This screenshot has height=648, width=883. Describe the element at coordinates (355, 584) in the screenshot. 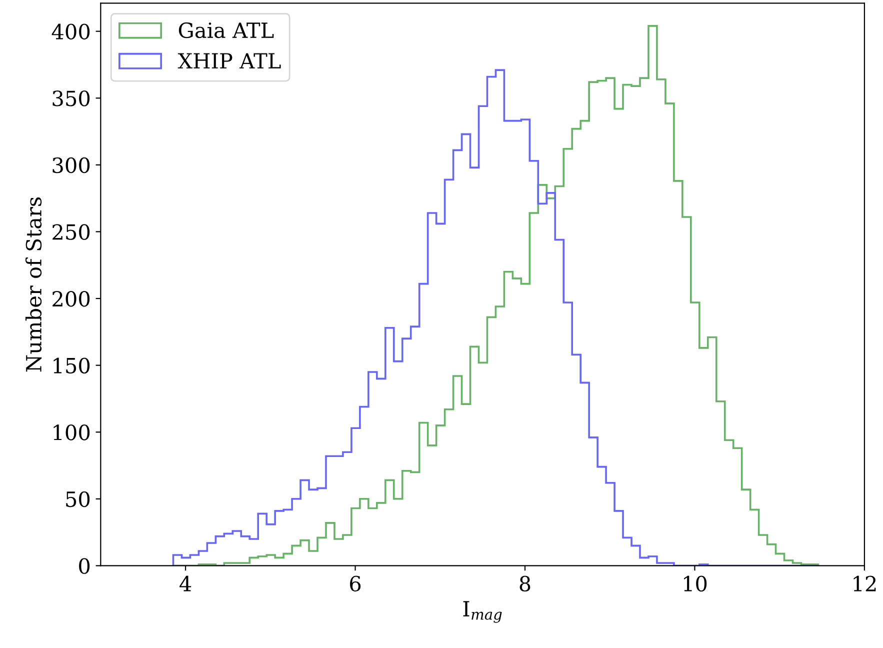

I see `x-tick-label: 6` at that location.